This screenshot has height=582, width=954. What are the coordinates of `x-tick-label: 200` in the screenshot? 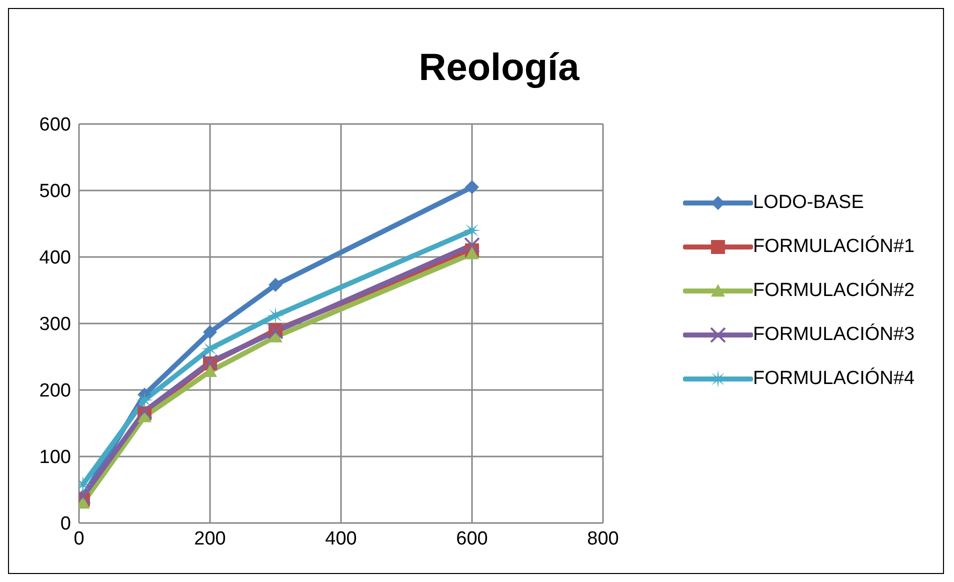 It's located at (210, 539).